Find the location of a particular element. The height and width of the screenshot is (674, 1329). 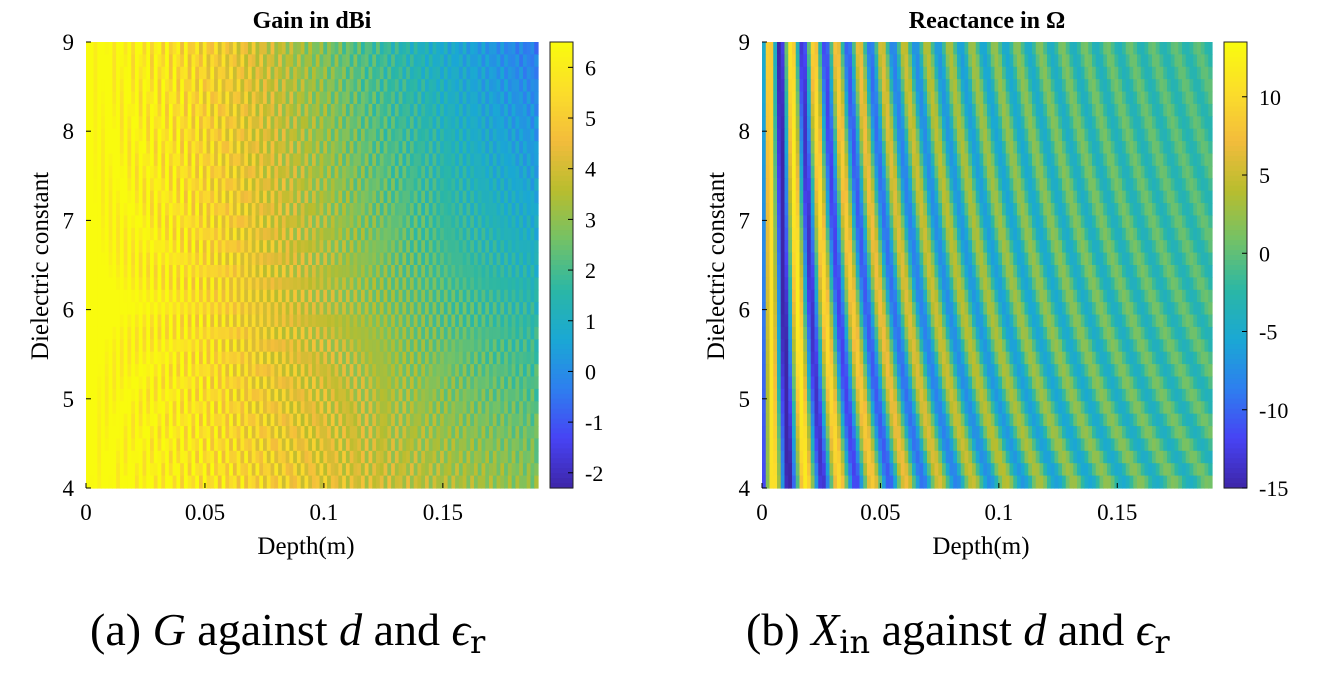

colorbar-segment is located at coordinates (561, 198).